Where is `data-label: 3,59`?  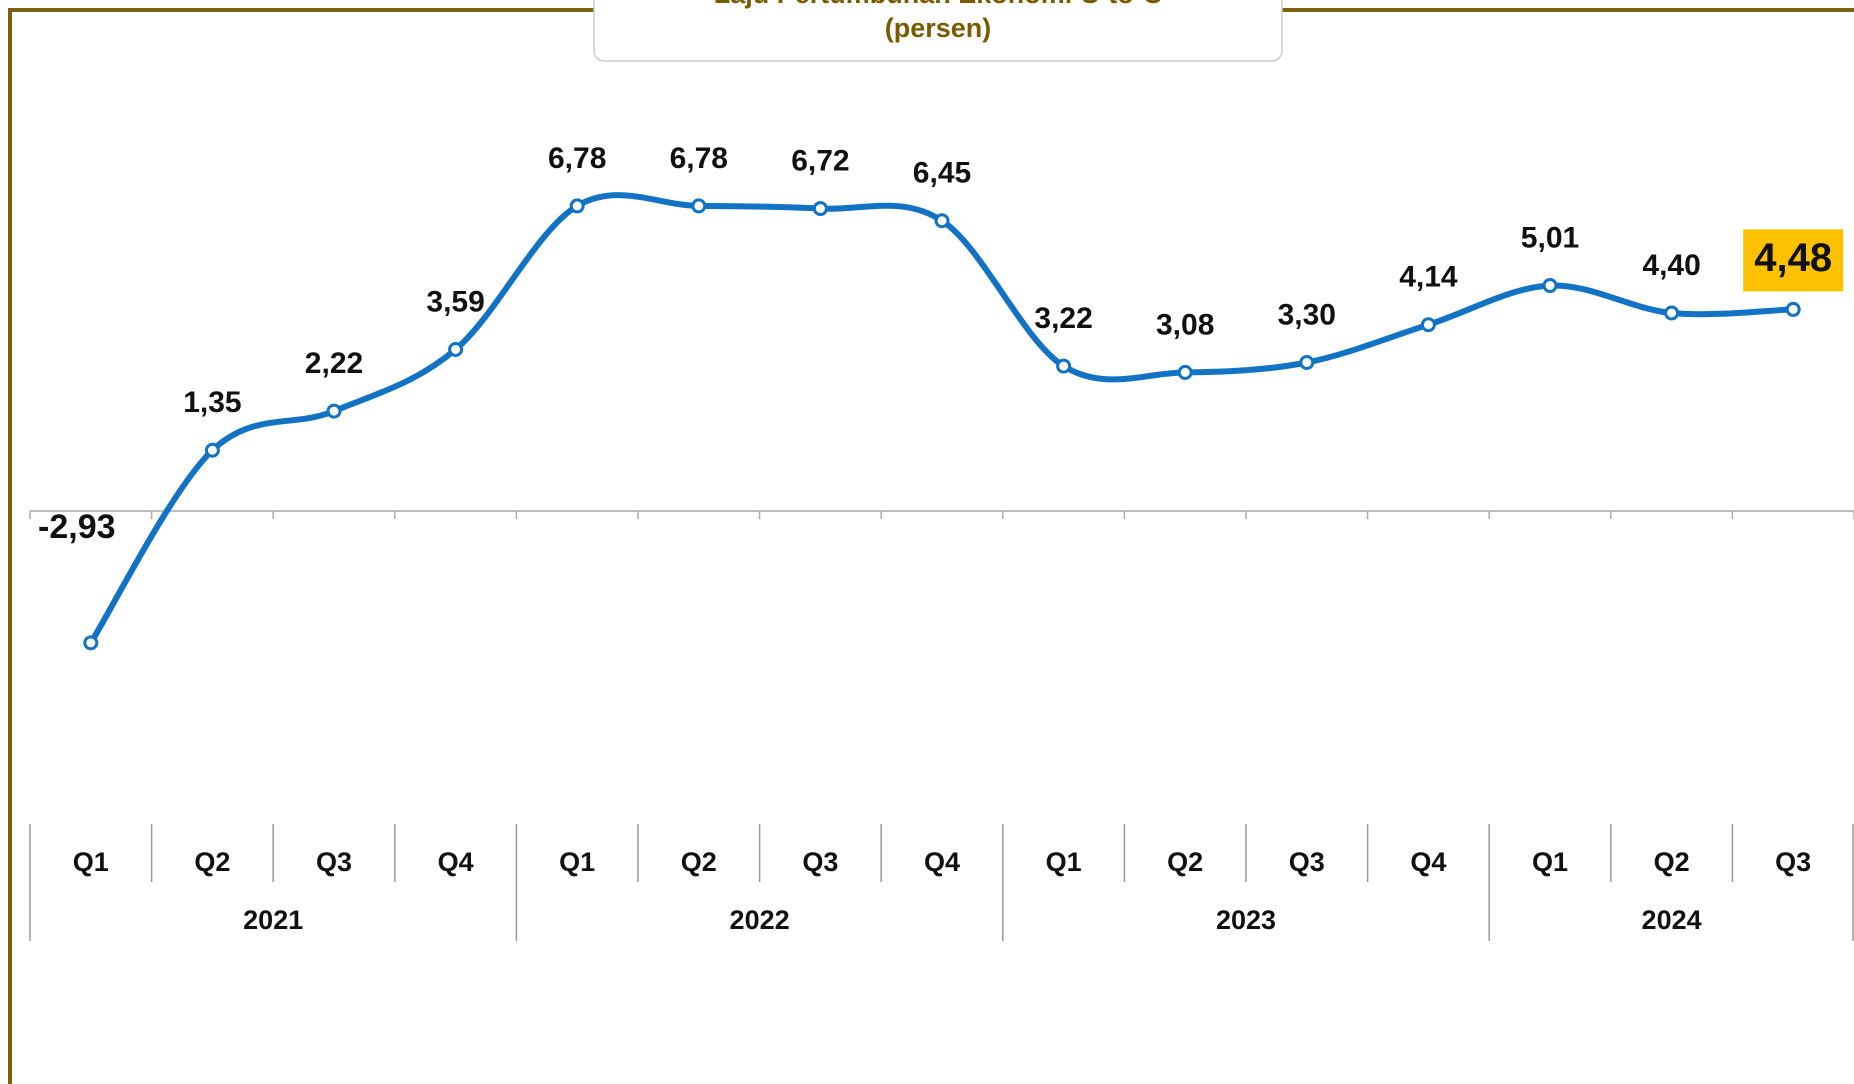
data-label: 3,59 is located at coordinates (455, 301).